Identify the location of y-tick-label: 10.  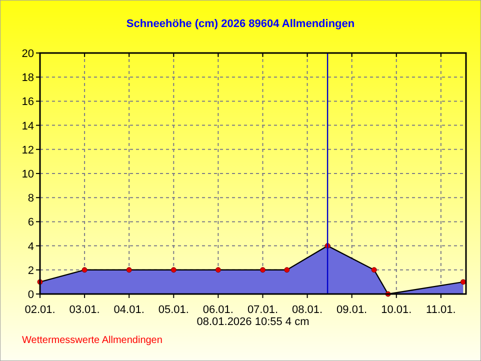
(28, 174).